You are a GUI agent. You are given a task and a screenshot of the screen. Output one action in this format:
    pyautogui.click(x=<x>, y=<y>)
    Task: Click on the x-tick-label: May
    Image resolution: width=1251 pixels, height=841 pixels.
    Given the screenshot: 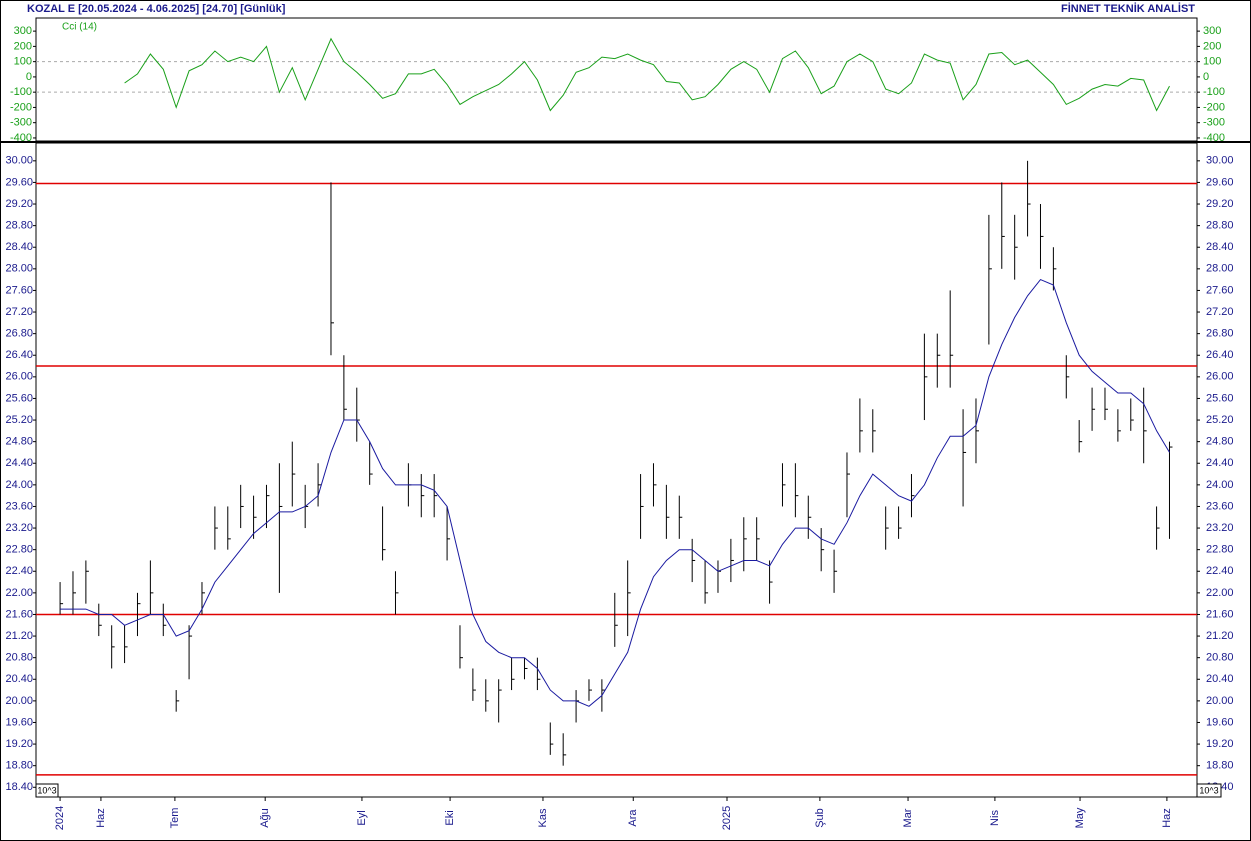 What is the action you would take?
    pyautogui.click(x=1080, y=817)
    